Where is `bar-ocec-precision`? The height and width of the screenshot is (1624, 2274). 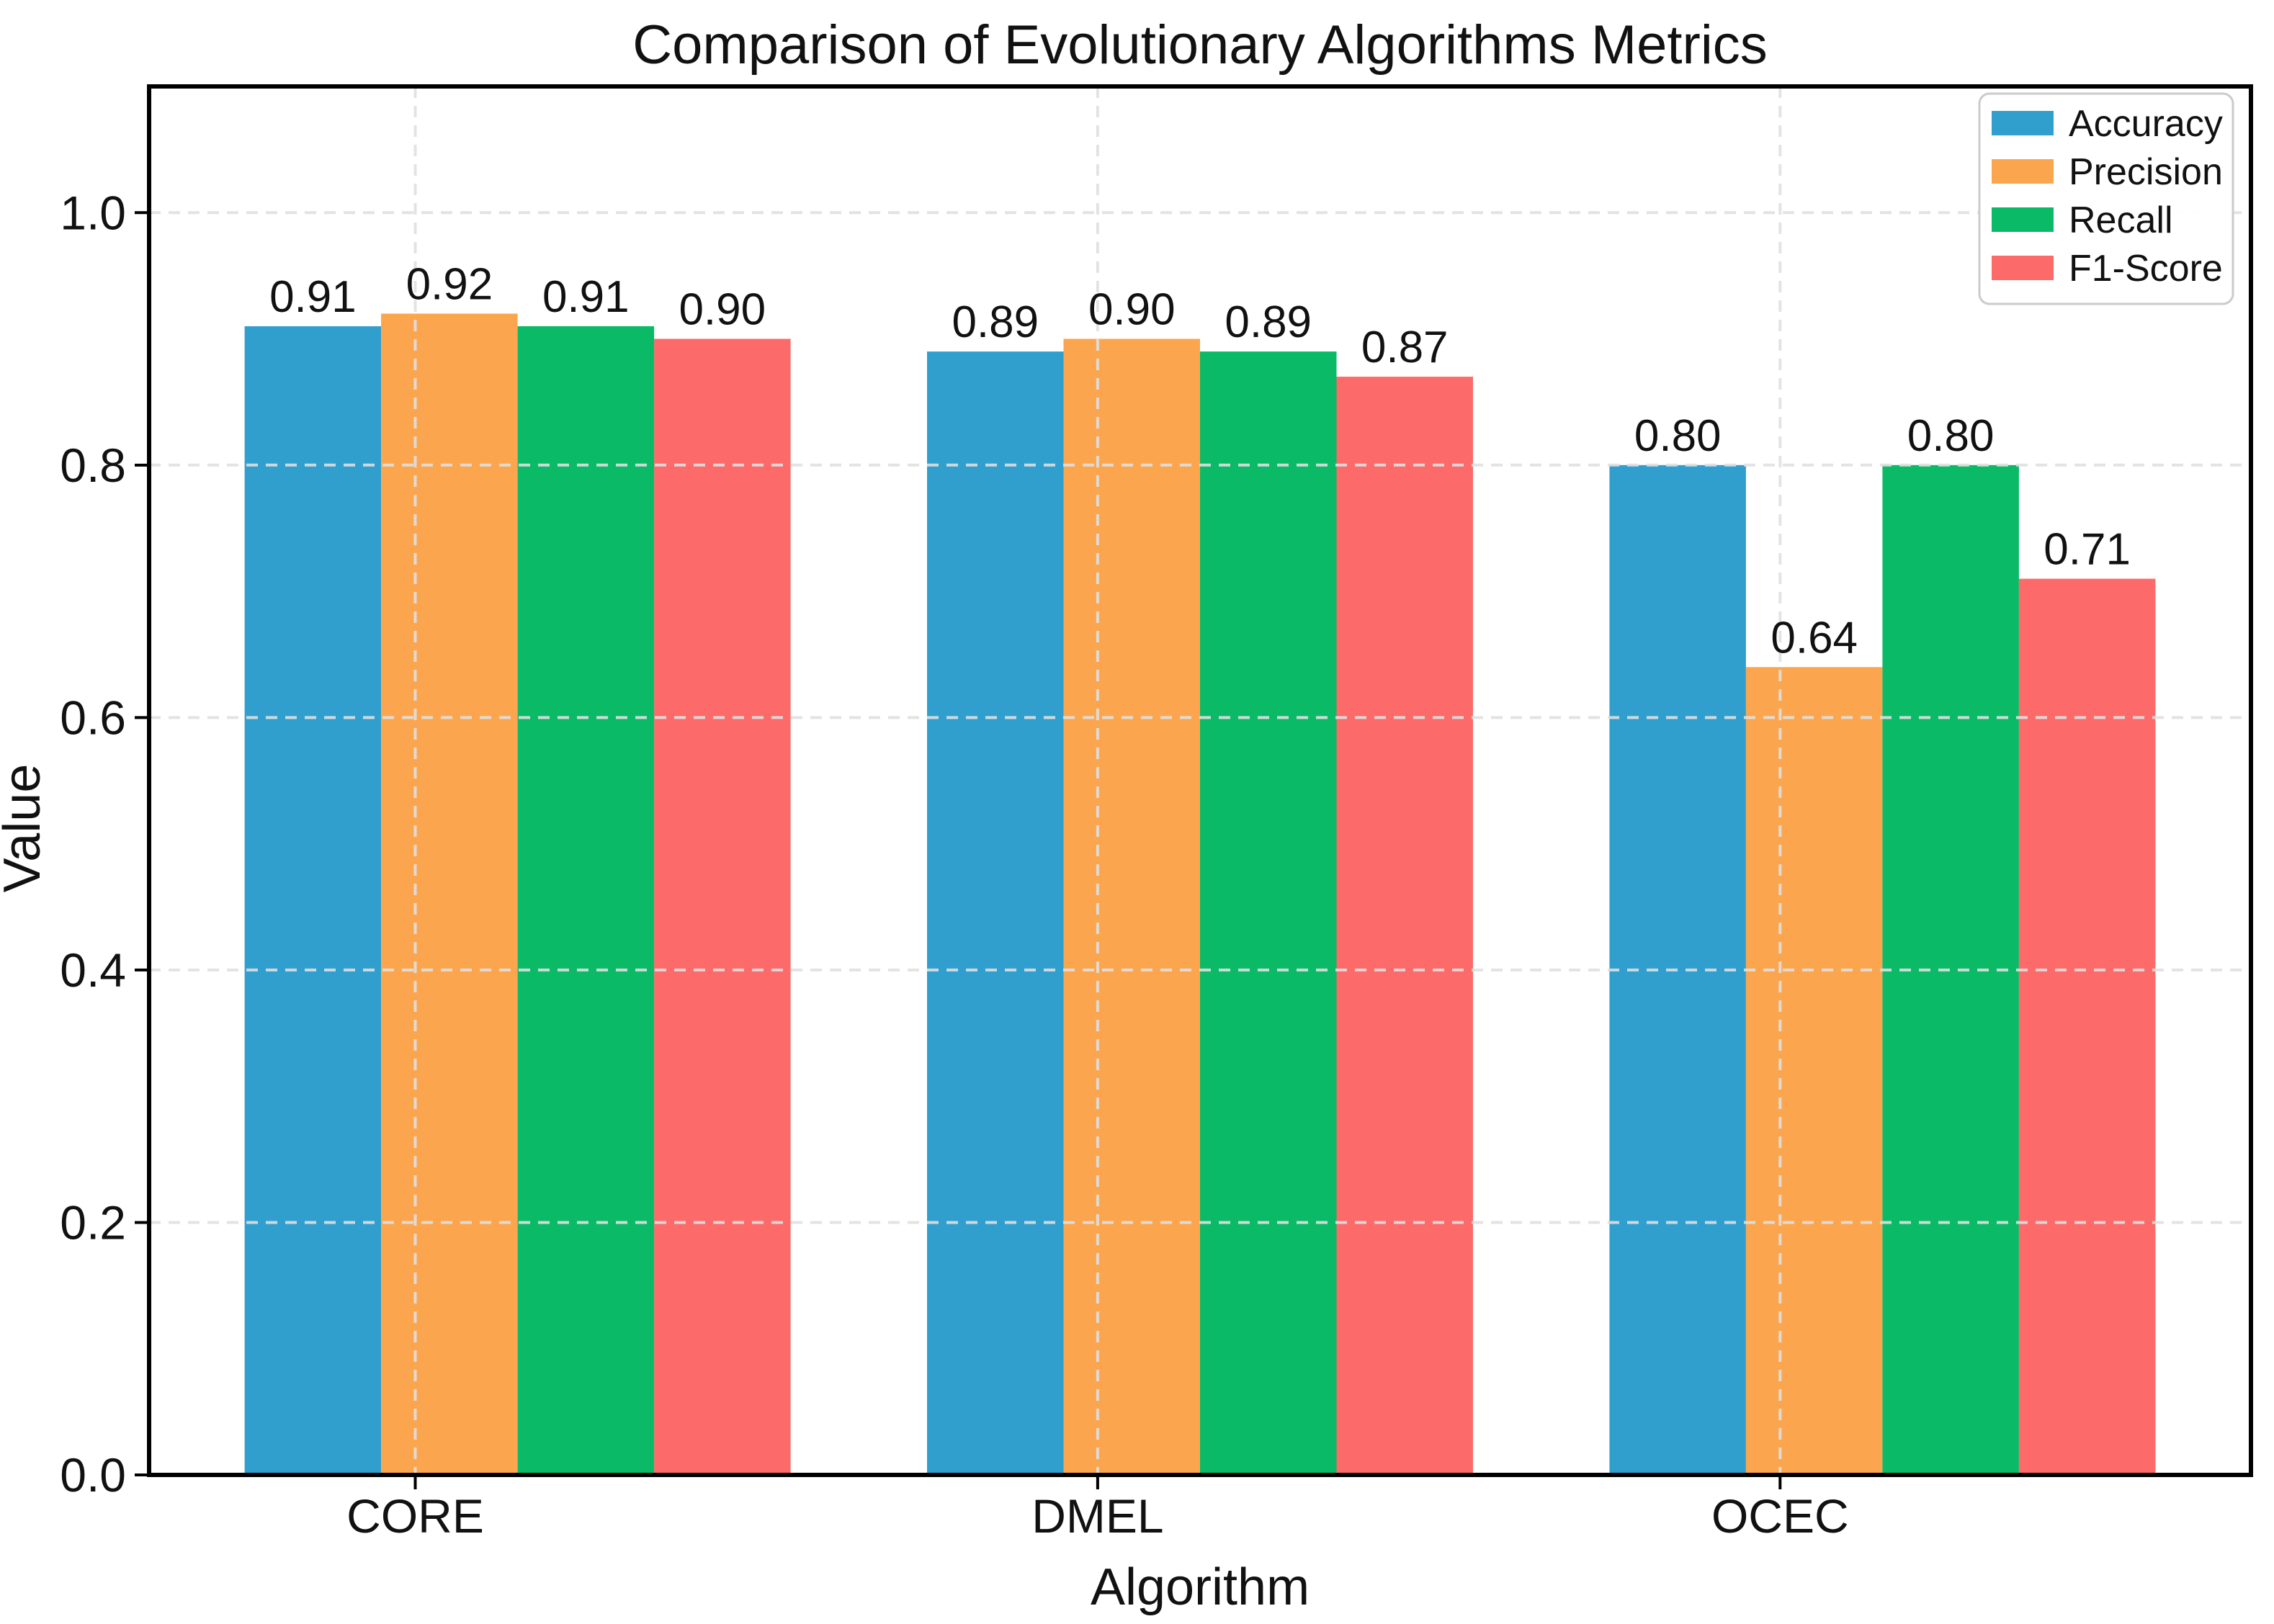 bar-ocec-precision is located at coordinates (1814, 1071).